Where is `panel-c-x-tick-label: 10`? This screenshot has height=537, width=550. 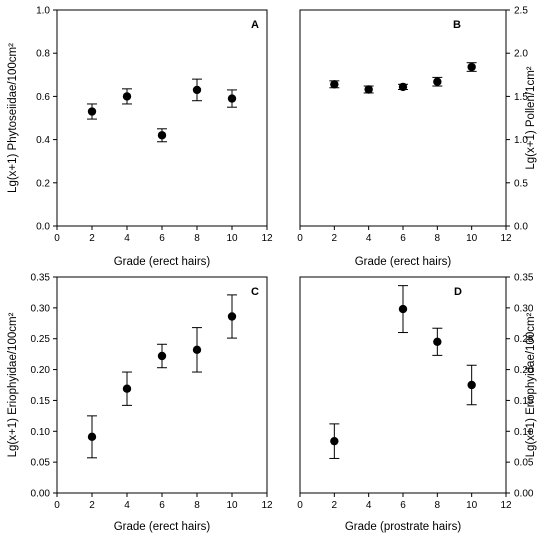
panel-c-x-tick-label: 10 is located at coordinates (232, 505).